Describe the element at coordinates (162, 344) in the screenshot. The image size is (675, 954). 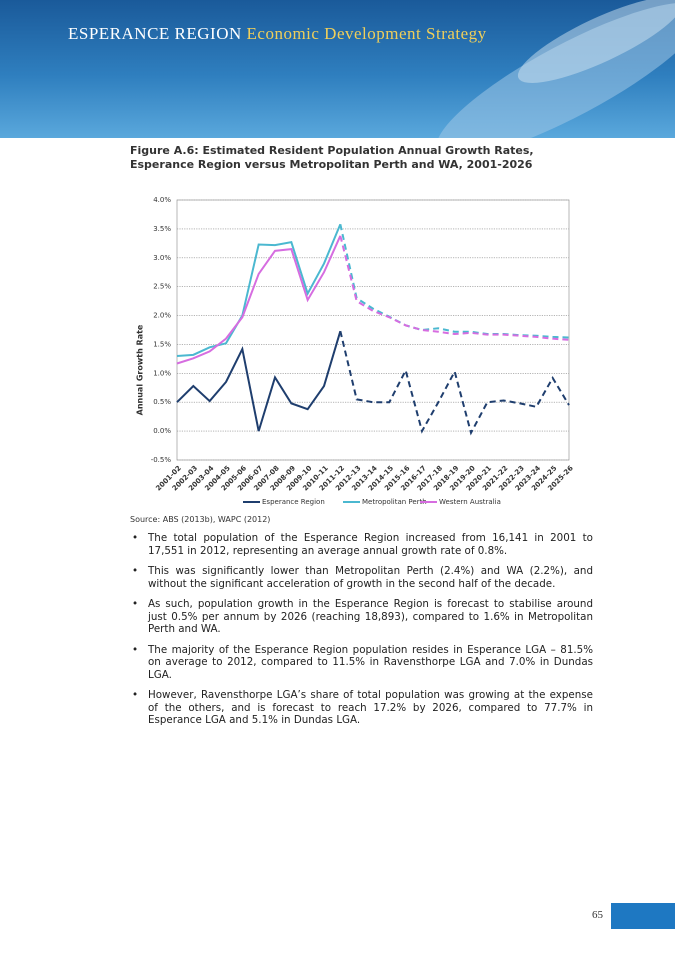
I see `y-tick-label: 1.5%` at that location.